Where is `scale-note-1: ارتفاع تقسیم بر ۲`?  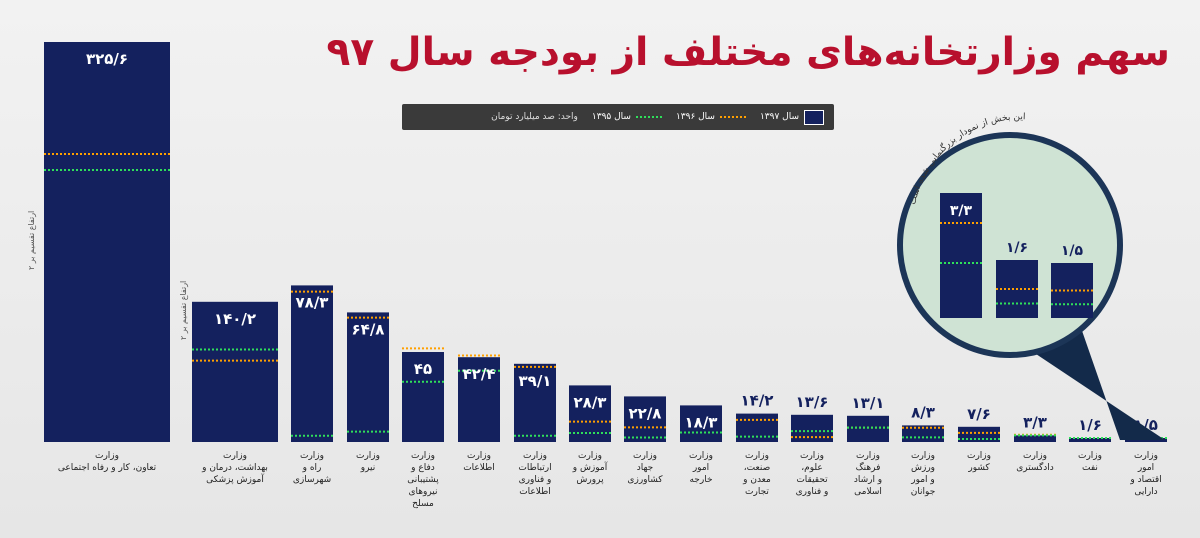
scale-note-1: ارتفاع تقسیم بر ۲ is located at coordinates (31, 240).